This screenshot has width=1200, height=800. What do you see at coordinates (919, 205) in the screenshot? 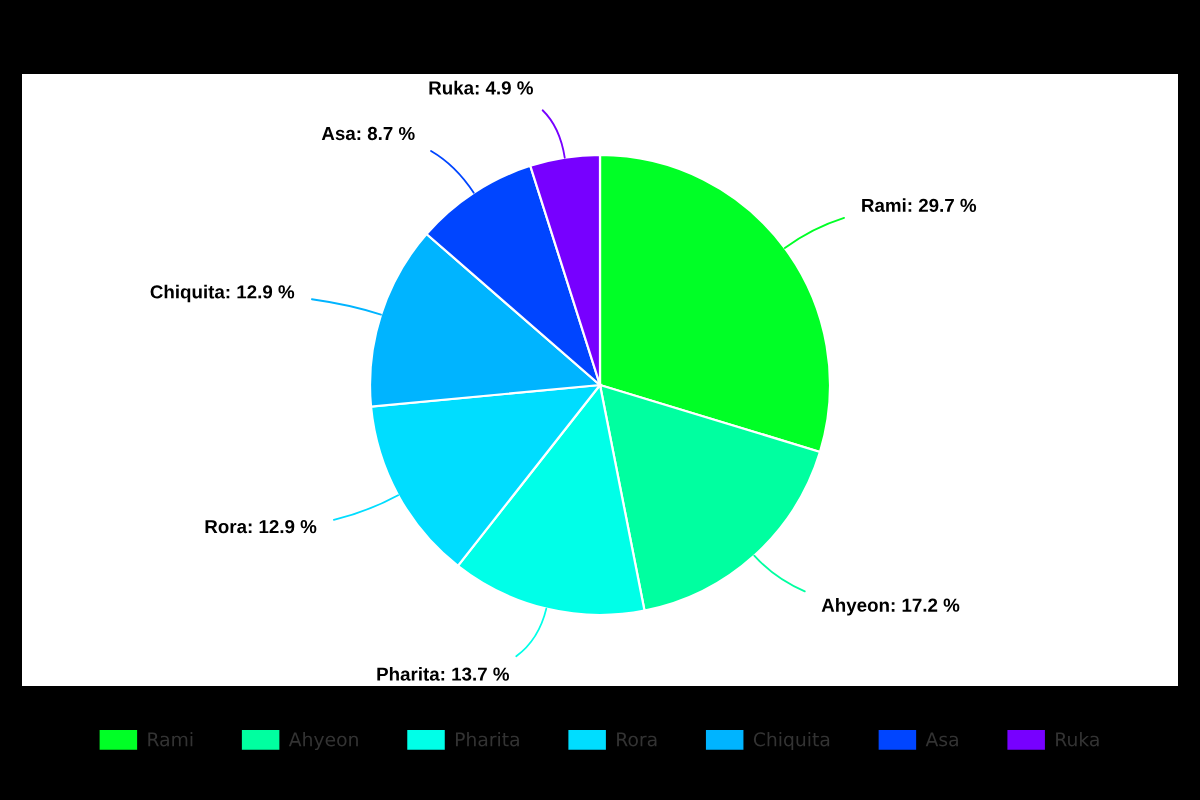
I see `data-label: Rami: 29.7 %` at bounding box center [919, 205].